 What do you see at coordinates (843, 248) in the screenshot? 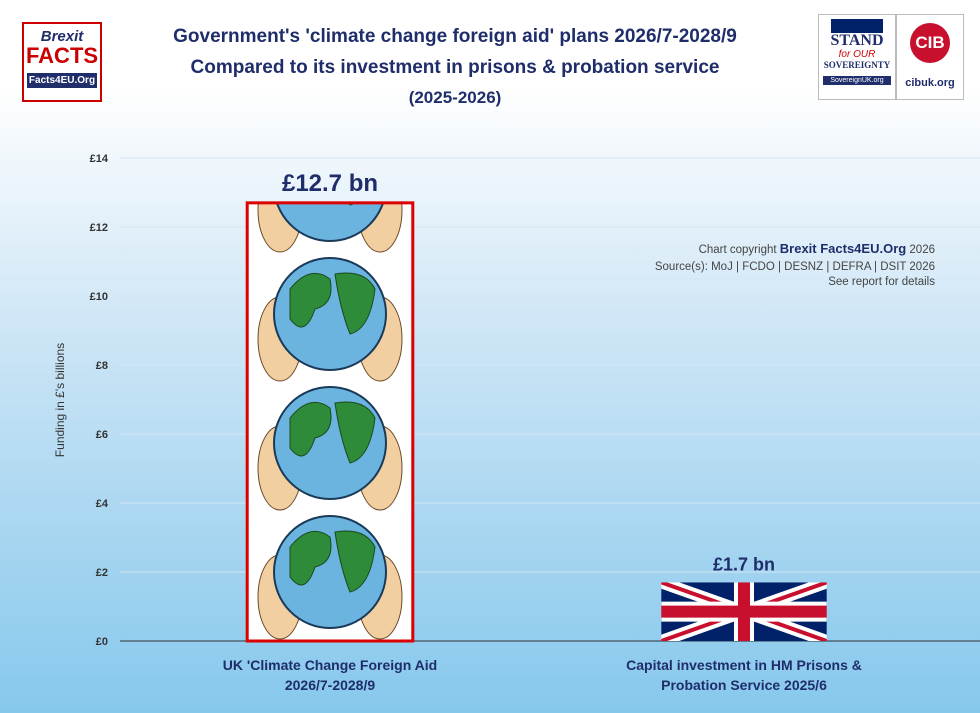
I see `copyright-brand: Brexit Facts4EU.Org` at bounding box center [843, 248].